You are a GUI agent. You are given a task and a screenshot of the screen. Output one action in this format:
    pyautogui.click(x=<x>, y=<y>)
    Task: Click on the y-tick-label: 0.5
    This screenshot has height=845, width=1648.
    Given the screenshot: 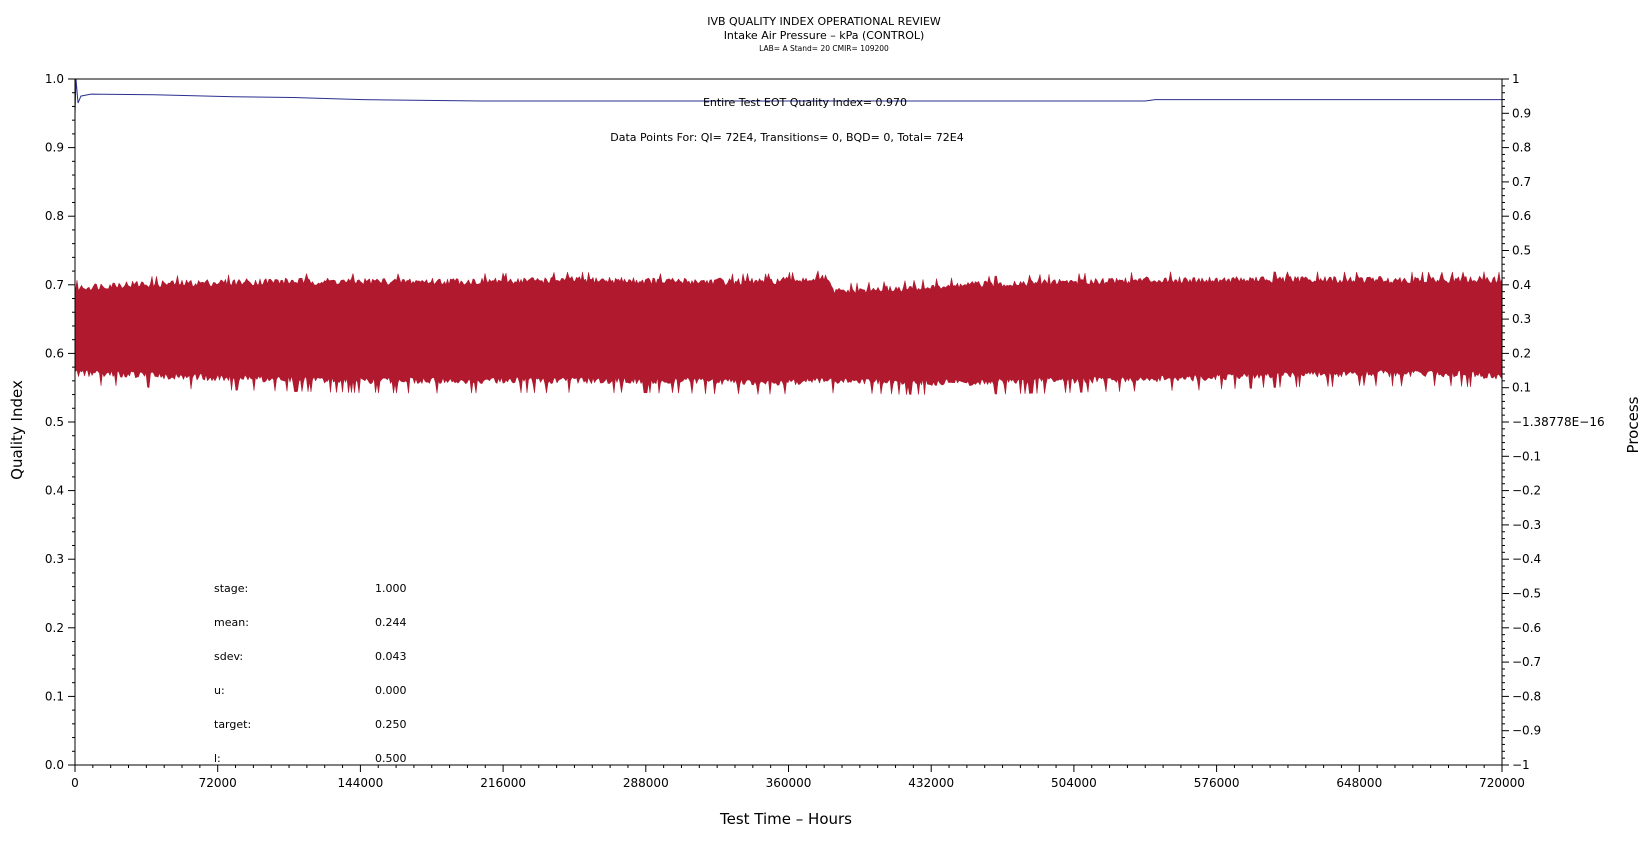 What is the action you would take?
    pyautogui.click(x=54, y=422)
    